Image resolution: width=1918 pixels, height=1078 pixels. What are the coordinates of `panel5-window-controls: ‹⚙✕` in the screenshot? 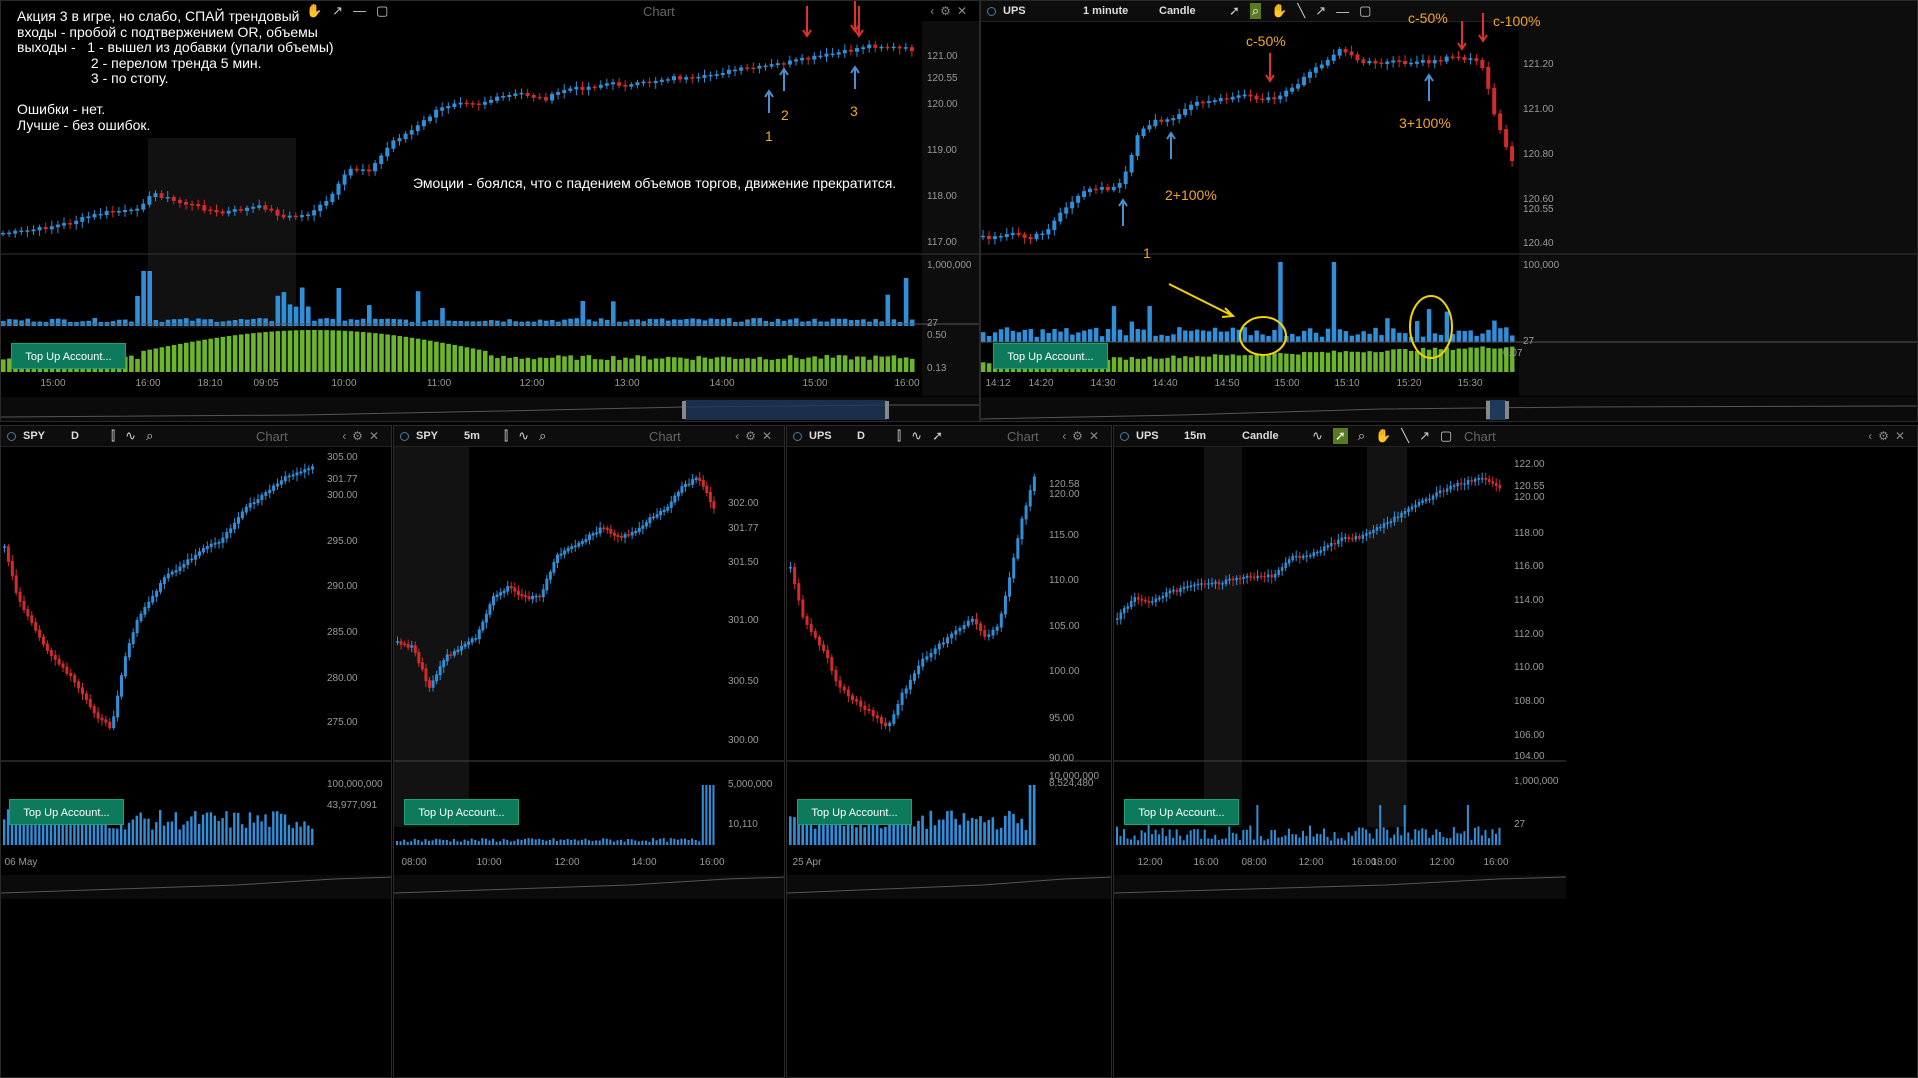 It's located at (1083, 436).